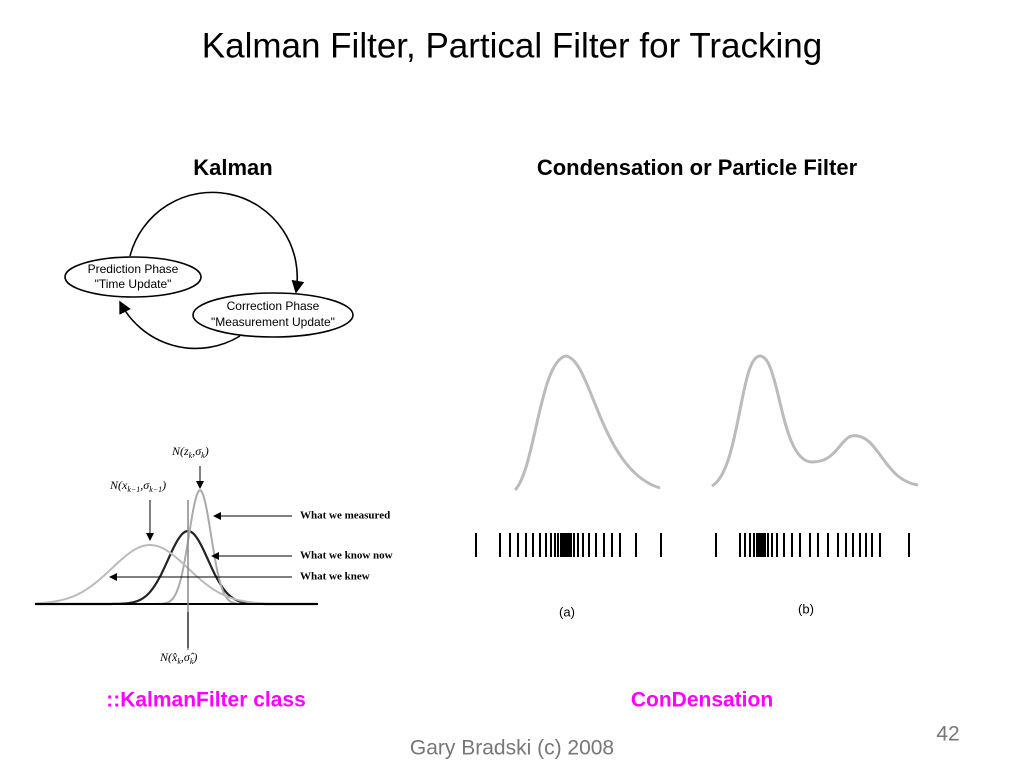 The height and width of the screenshot is (768, 1024). What do you see at coordinates (335, 577) in the screenshot?
I see `annotation: What we knew` at bounding box center [335, 577].